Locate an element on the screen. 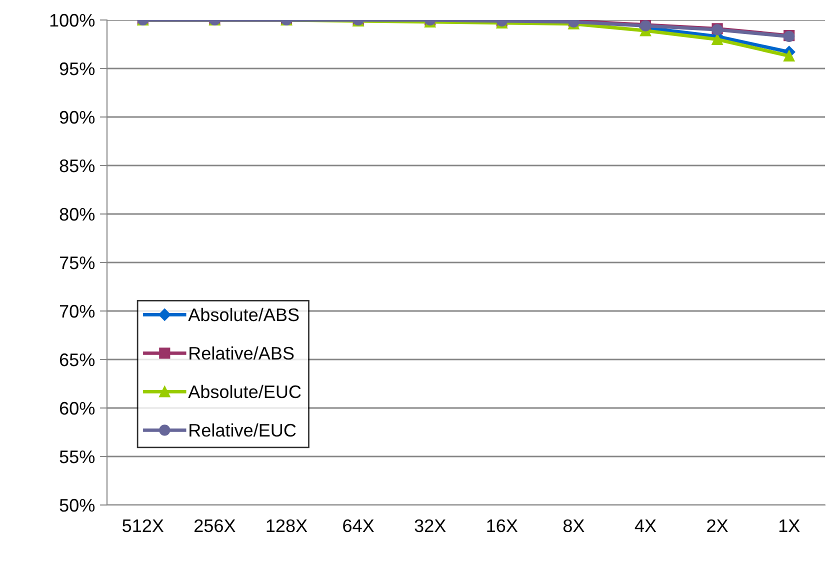 The height and width of the screenshot is (585, 829). legend-label: Absolute/EUC is located at coordinates (244, 391).